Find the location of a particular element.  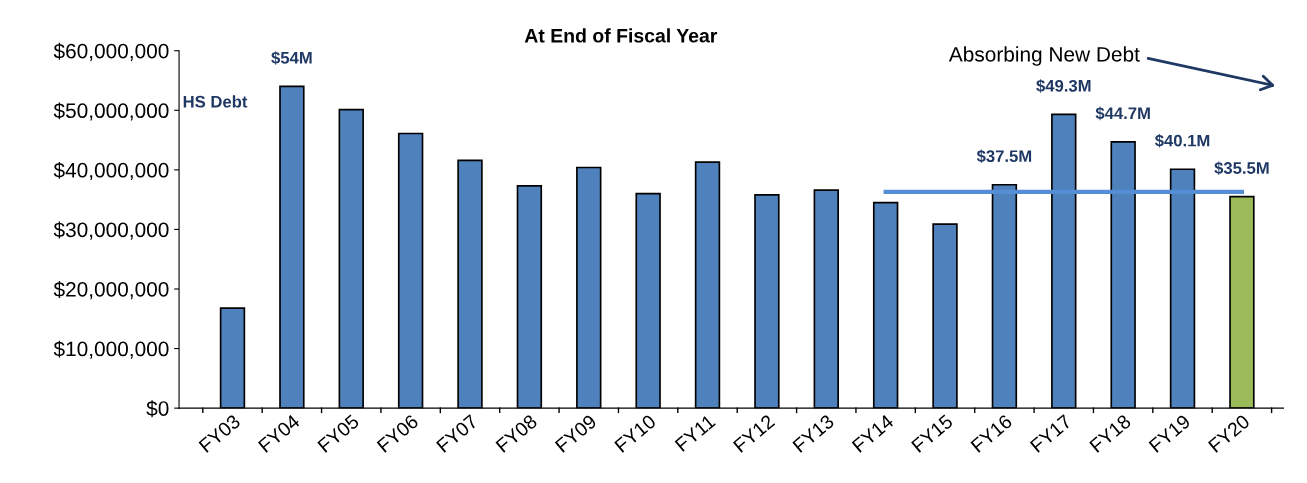

data-label: $35.5M is located at coordinates (1241, 168).